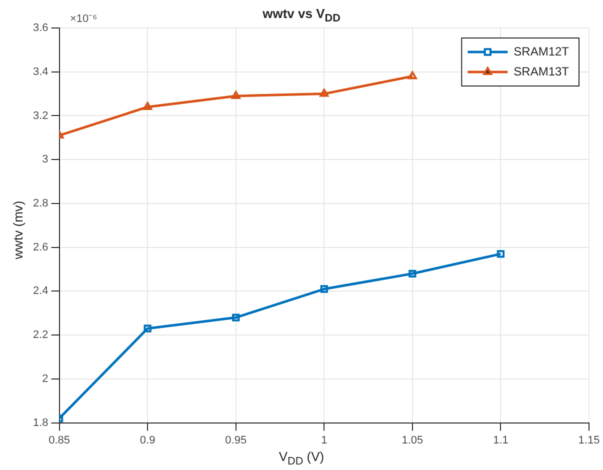 The width and height of the screenshot is (603, 470). What do you see at coordinates (40, 291) in the screenshot?
I see `y-tick-label: 2.4` at bounding box center [40, 291].